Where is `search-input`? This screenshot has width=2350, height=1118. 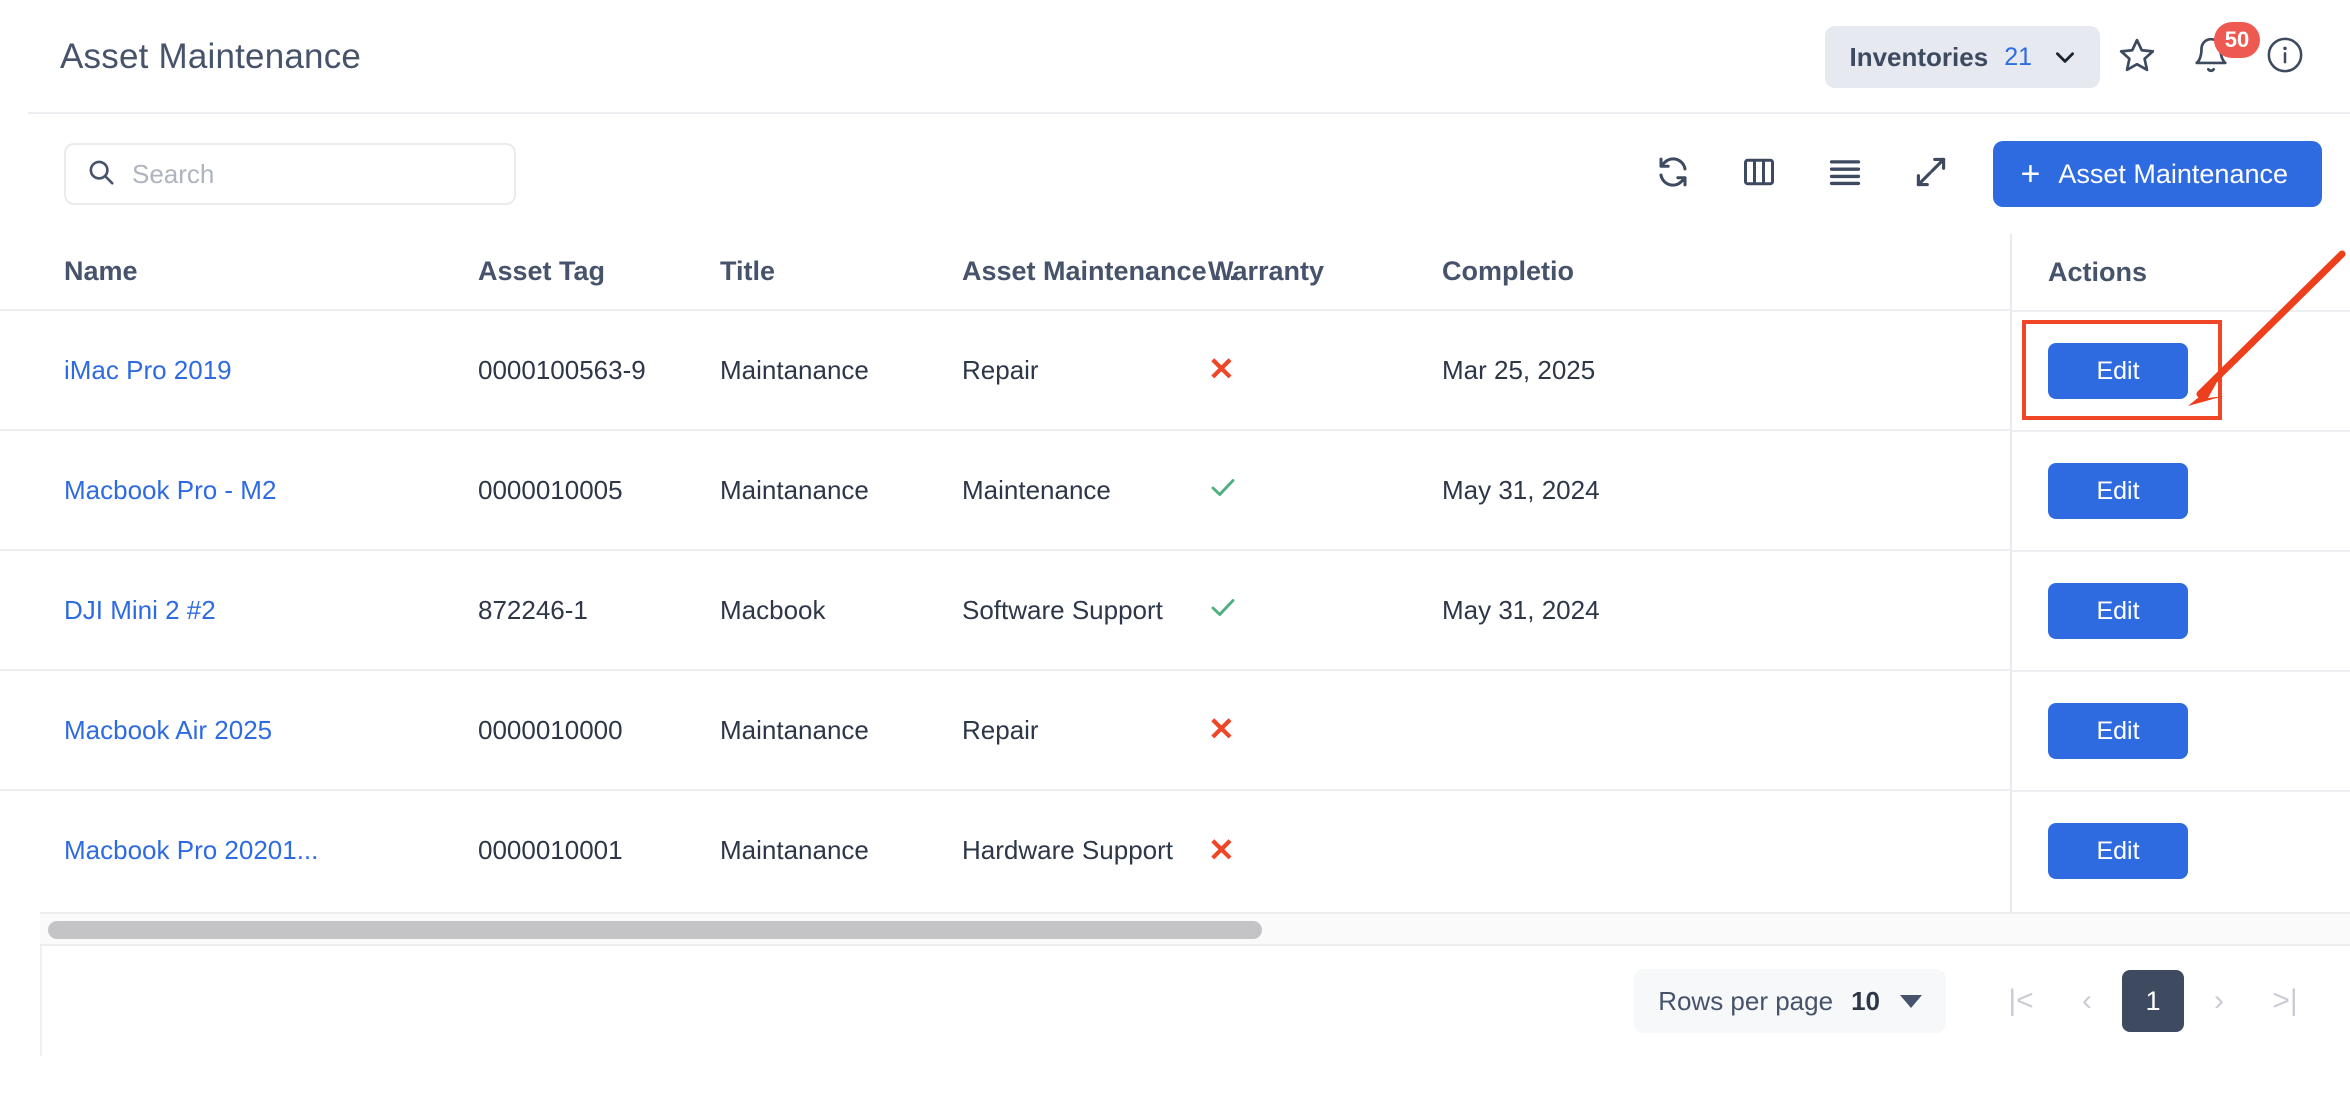 search-input is located at coordinates (313, 174).